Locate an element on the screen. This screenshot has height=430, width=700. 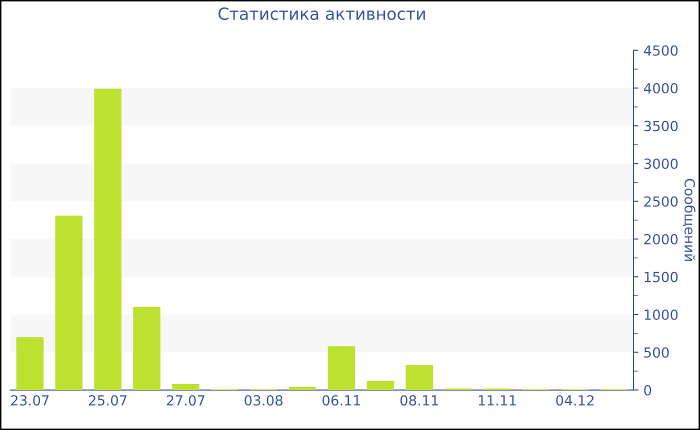
y2-tick-label: 2000 is located at coordinates (661, 239).